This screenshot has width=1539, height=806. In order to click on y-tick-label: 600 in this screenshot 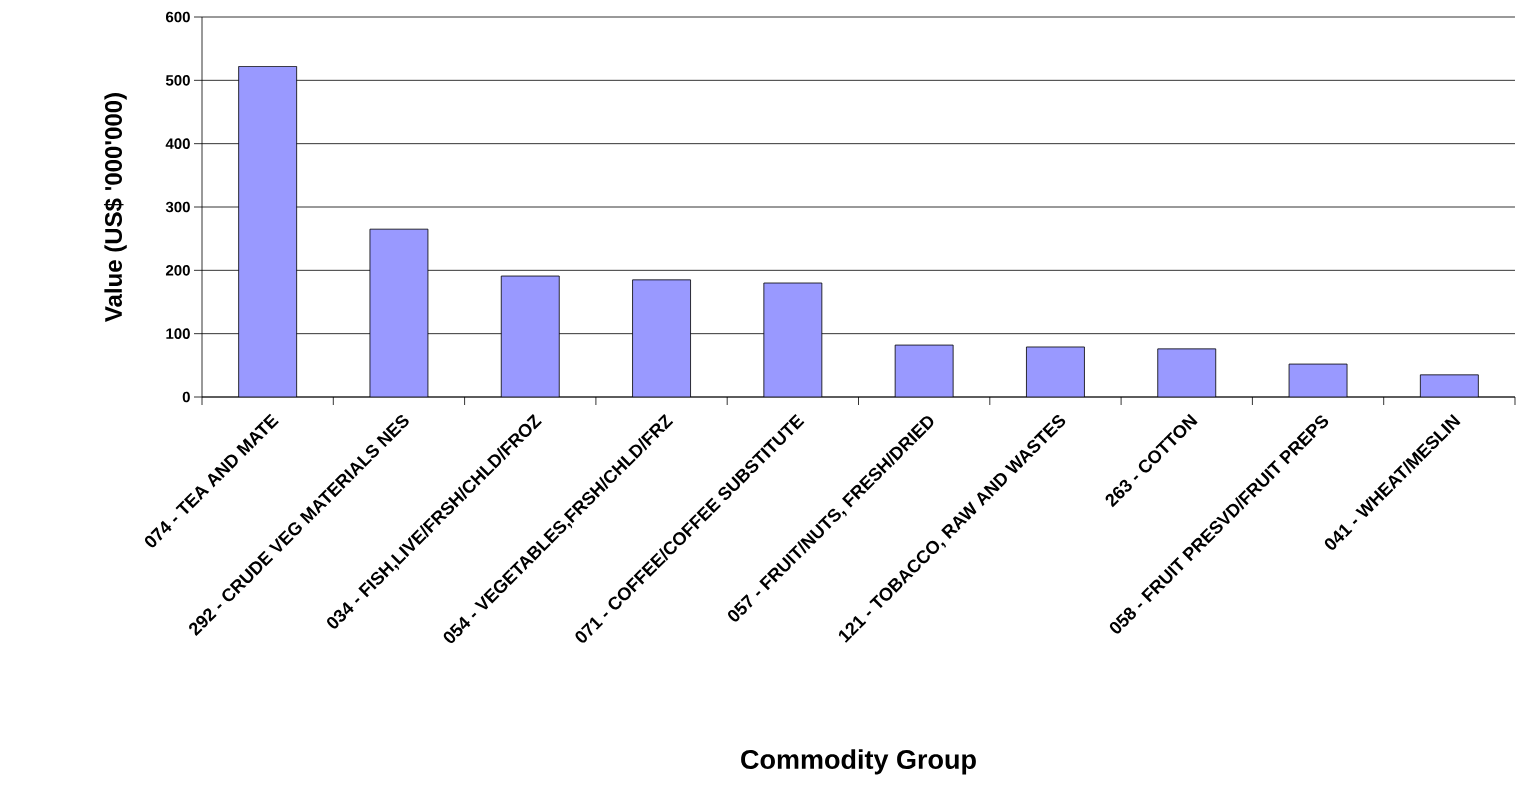, I will do `click(178, 17)`.